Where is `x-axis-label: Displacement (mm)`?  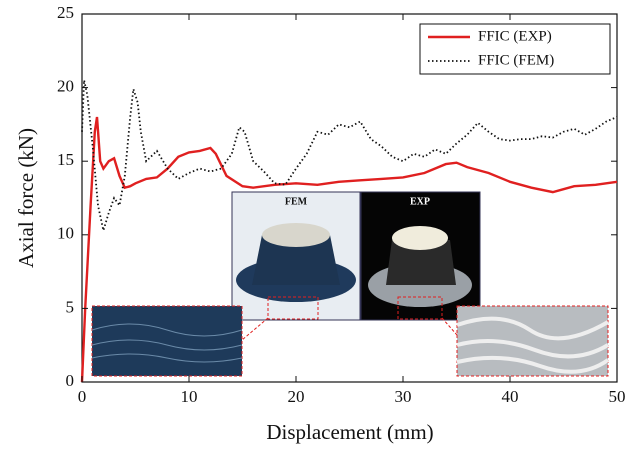
x-axis-label: Displacement (mm) is located at coordinates (349, 432).